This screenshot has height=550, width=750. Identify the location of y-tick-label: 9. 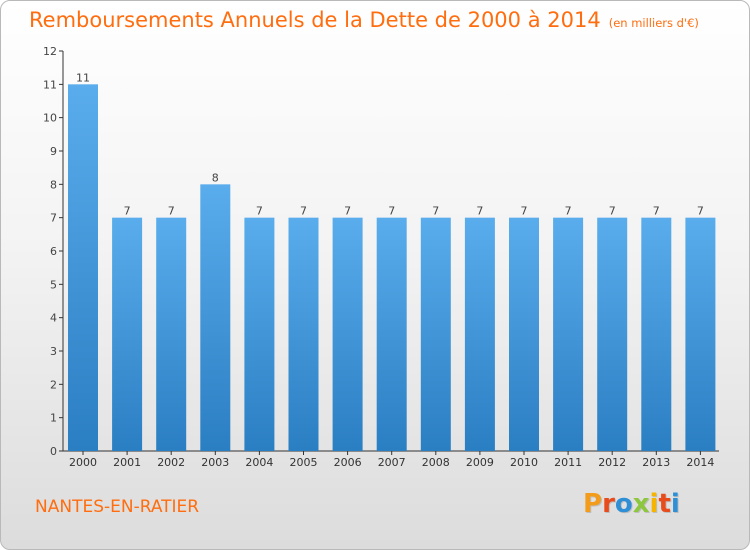
(53, 151).